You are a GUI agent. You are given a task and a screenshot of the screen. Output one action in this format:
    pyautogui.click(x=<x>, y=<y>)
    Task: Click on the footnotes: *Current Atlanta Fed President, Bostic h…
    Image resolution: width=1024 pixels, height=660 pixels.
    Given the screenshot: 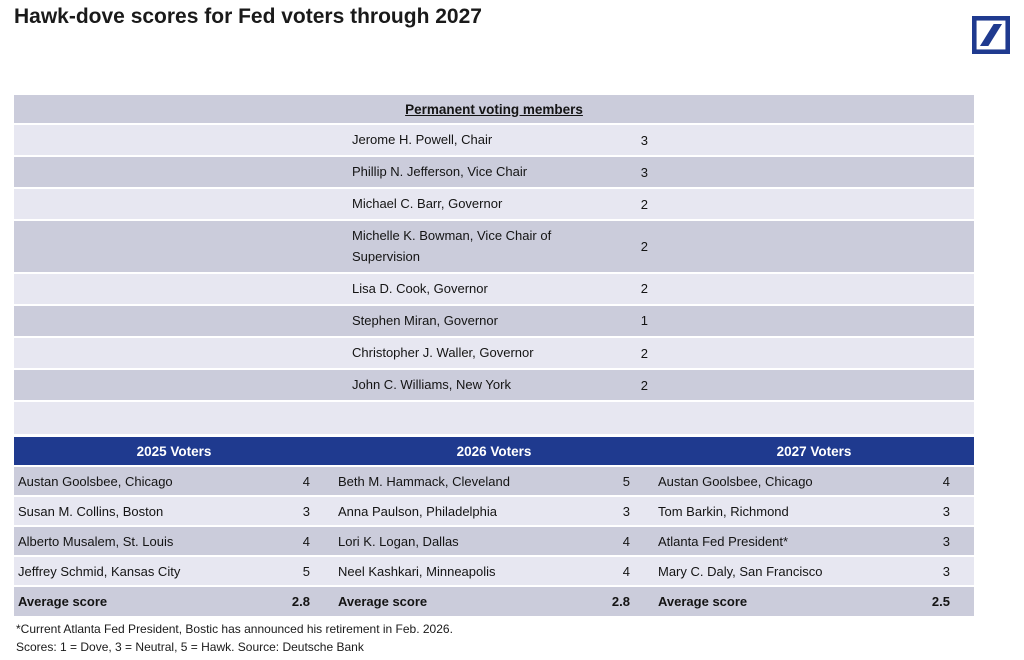 What is the action you would take?
    pyautogui.click(x=234, y=638)
    